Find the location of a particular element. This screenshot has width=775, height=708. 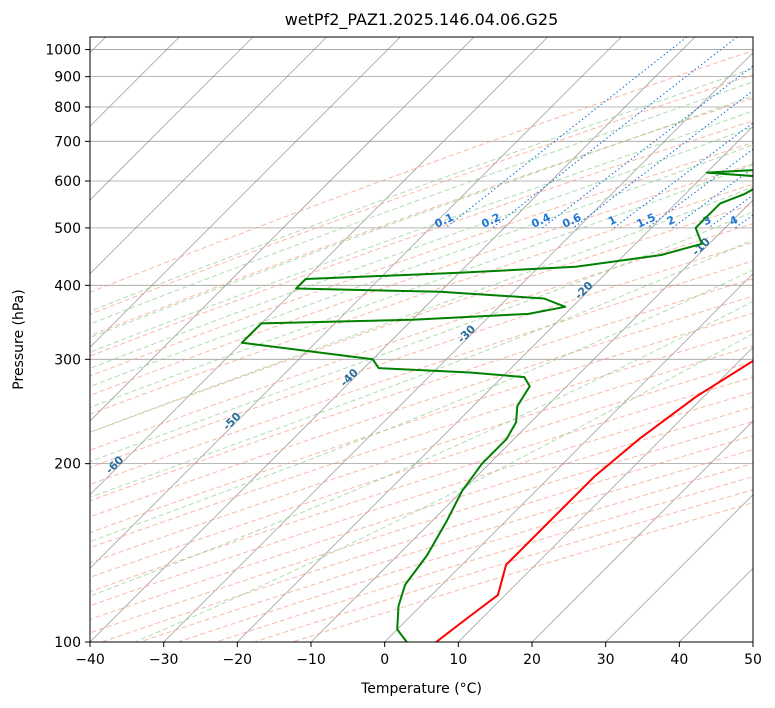

x-tick-label: 20 is located at coordinates (532, 660).